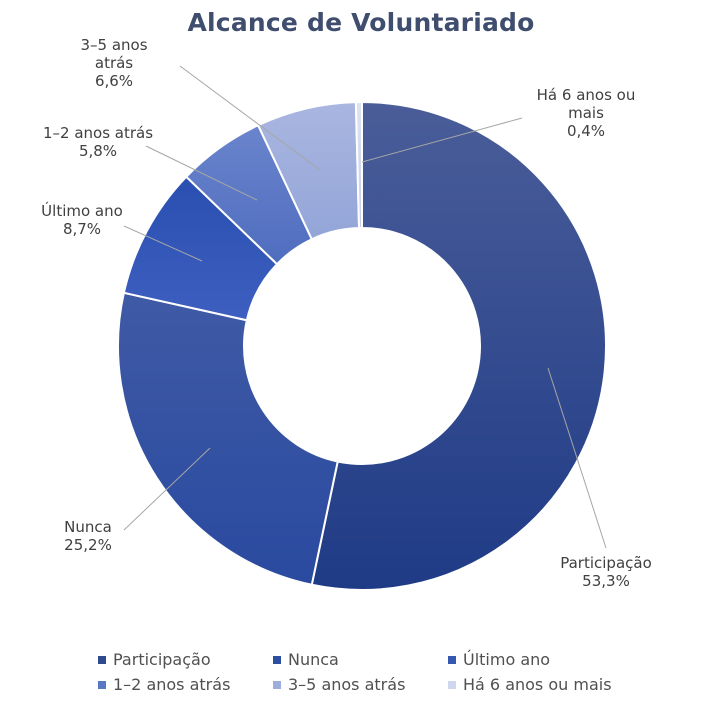  I want to click on legend-item-ultimo-ano: Último ano, so click(558, 659).